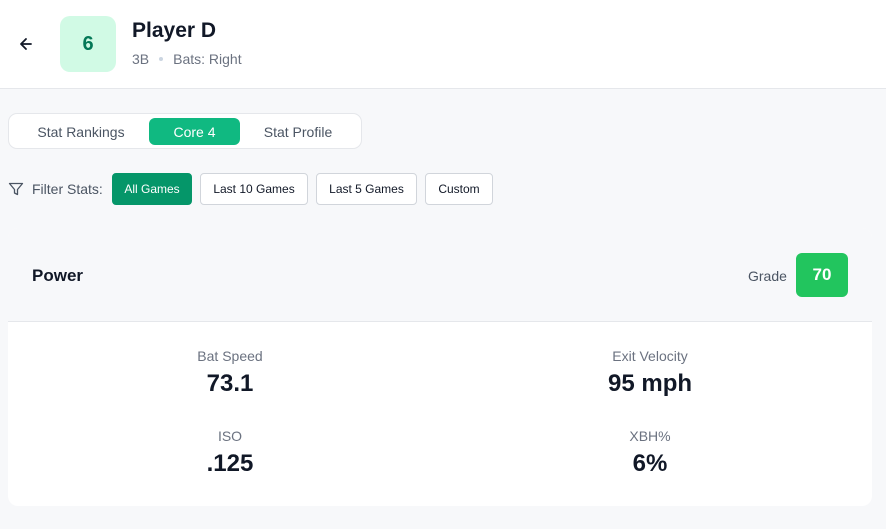 The height and width of the screenshot is (529, 886). I want to click on stat-label: Bat Speed, so click(230, 356).